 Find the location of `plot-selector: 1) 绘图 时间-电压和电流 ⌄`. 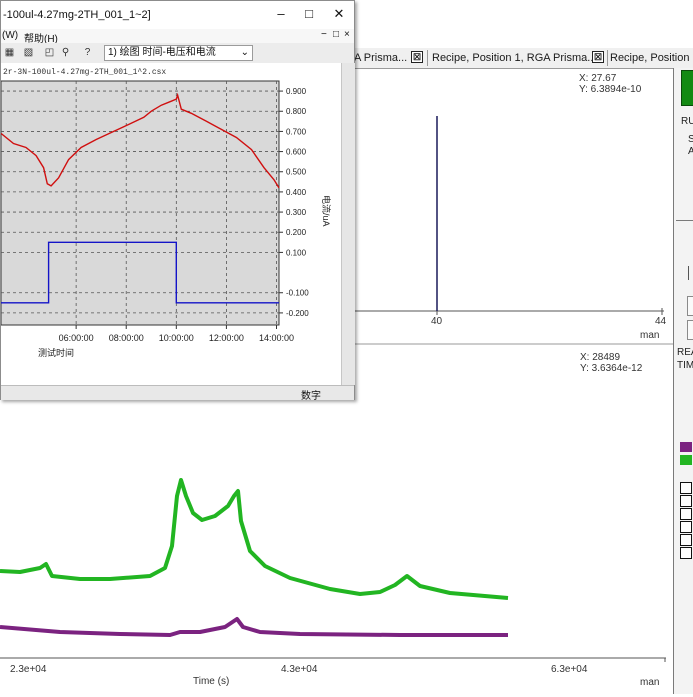

plot-selector: 1) 绘图 时间-电压和电流 ⌄ is located at coordinates (178, 53).